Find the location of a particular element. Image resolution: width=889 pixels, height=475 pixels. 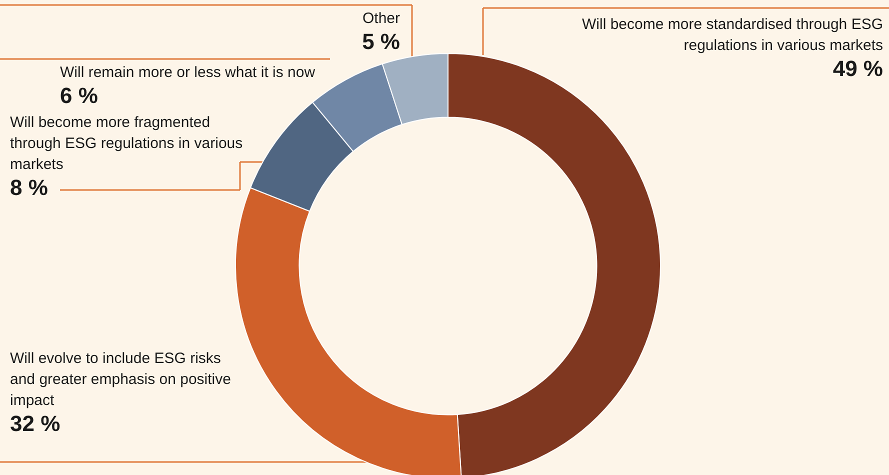

slice-label: Will evolve to include ESG risks and greater emphasis on positive impact is located at coordinates (121, 380).